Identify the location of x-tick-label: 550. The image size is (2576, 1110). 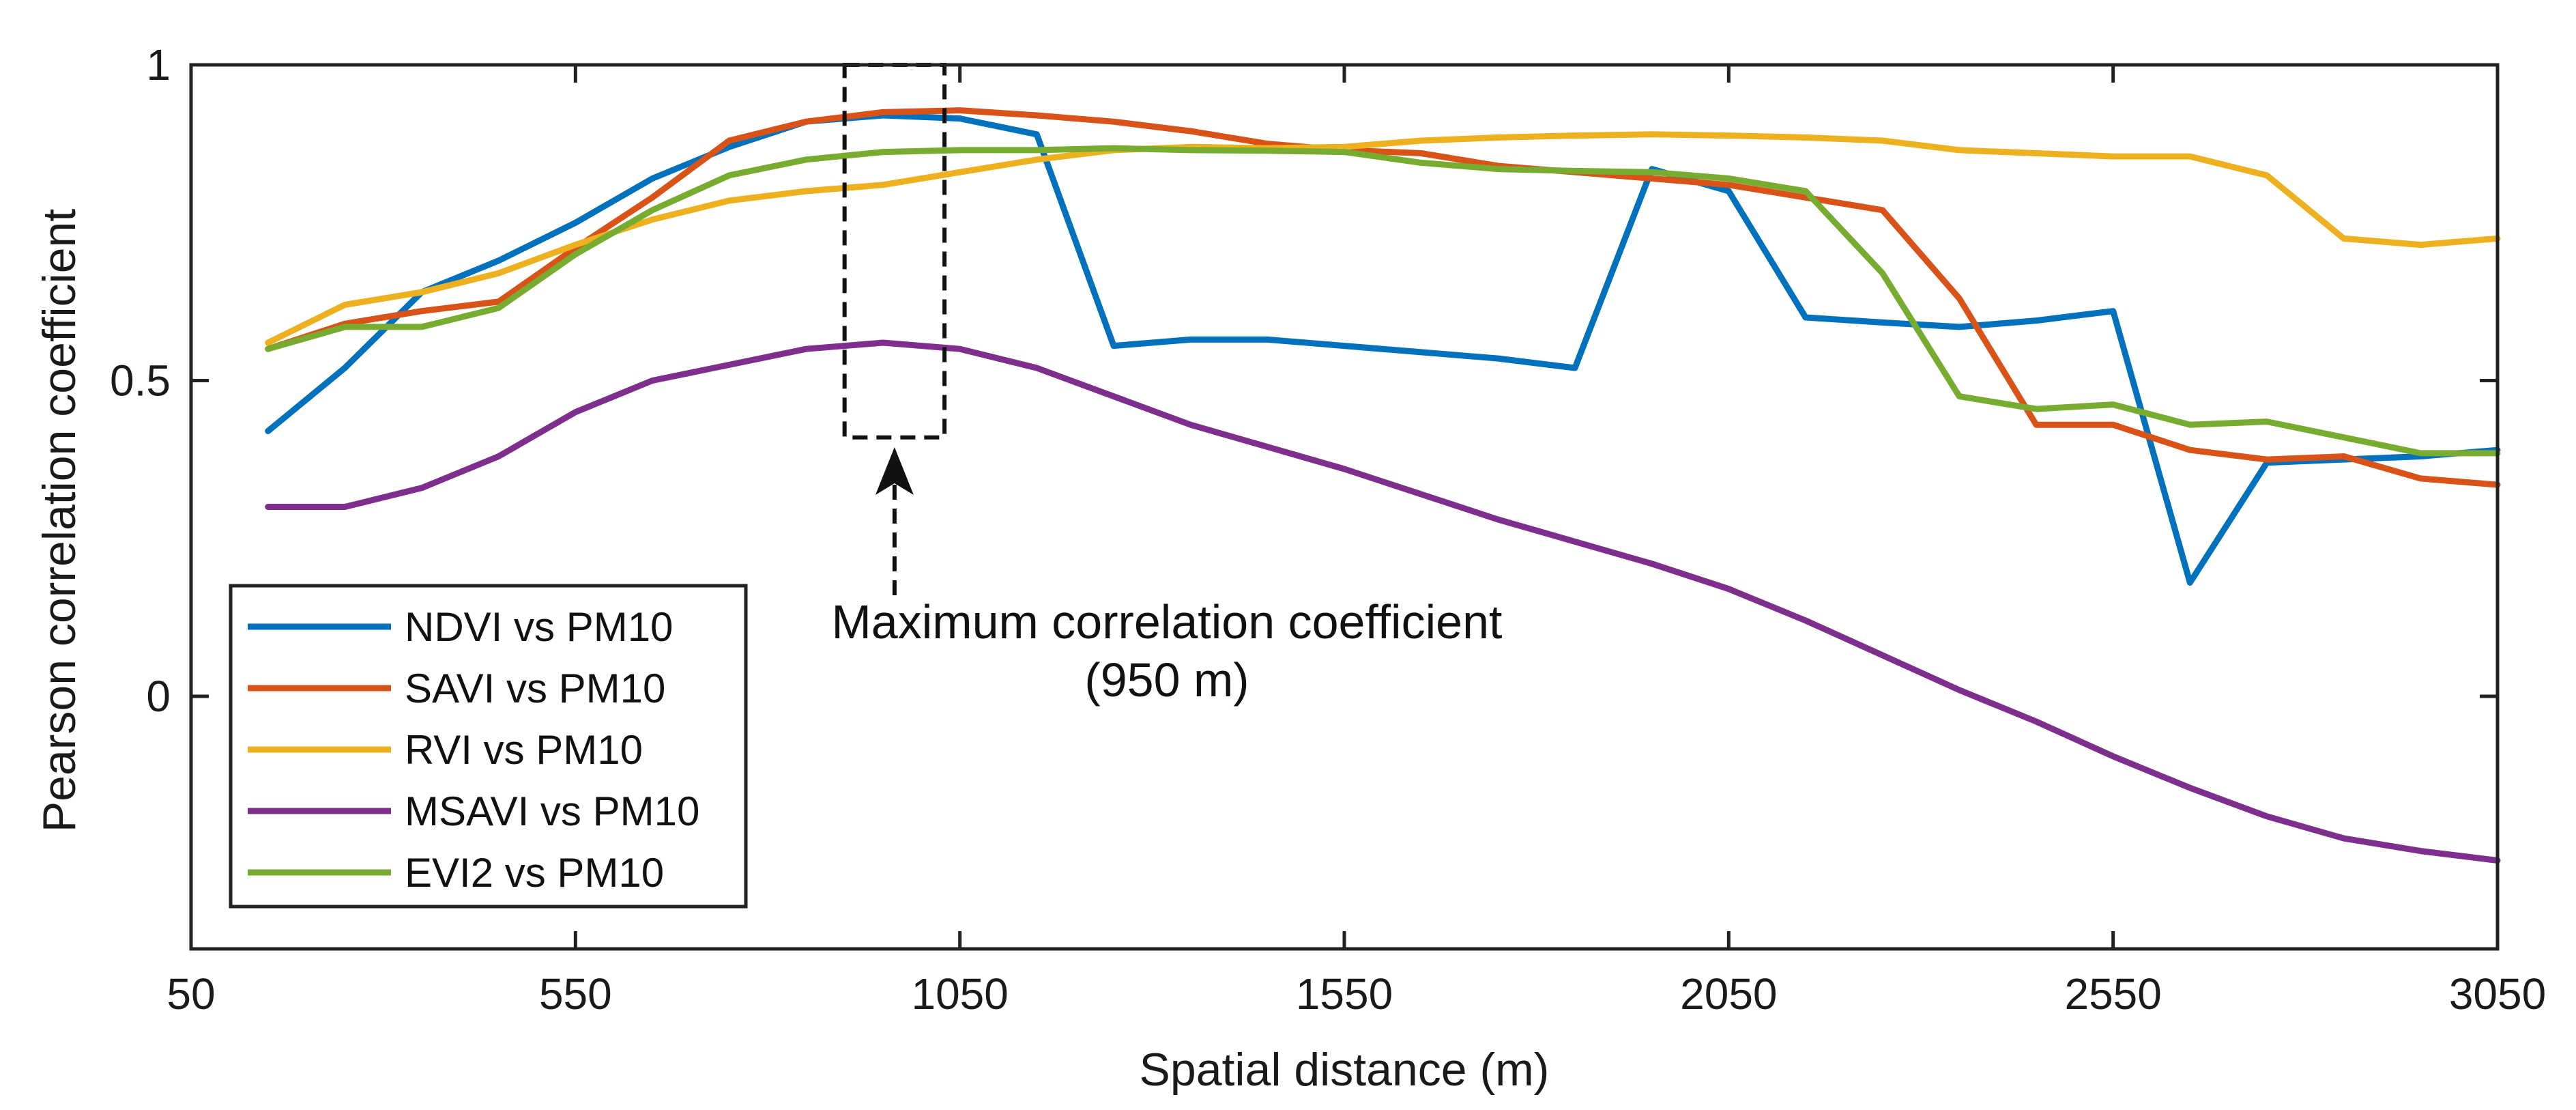
(575, 994).